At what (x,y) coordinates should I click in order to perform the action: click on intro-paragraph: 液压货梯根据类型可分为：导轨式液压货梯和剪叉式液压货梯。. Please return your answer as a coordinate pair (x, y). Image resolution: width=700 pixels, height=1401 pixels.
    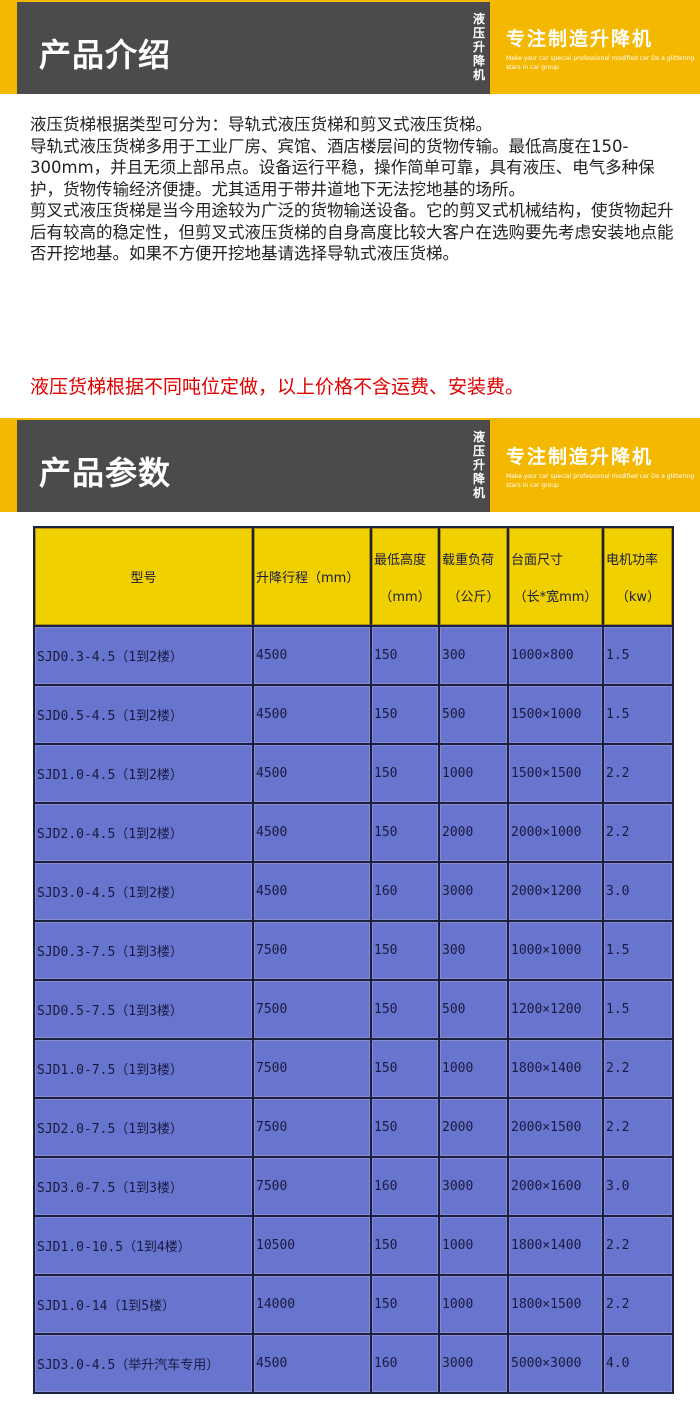
    Looking at the image, I should click on (261, 124).